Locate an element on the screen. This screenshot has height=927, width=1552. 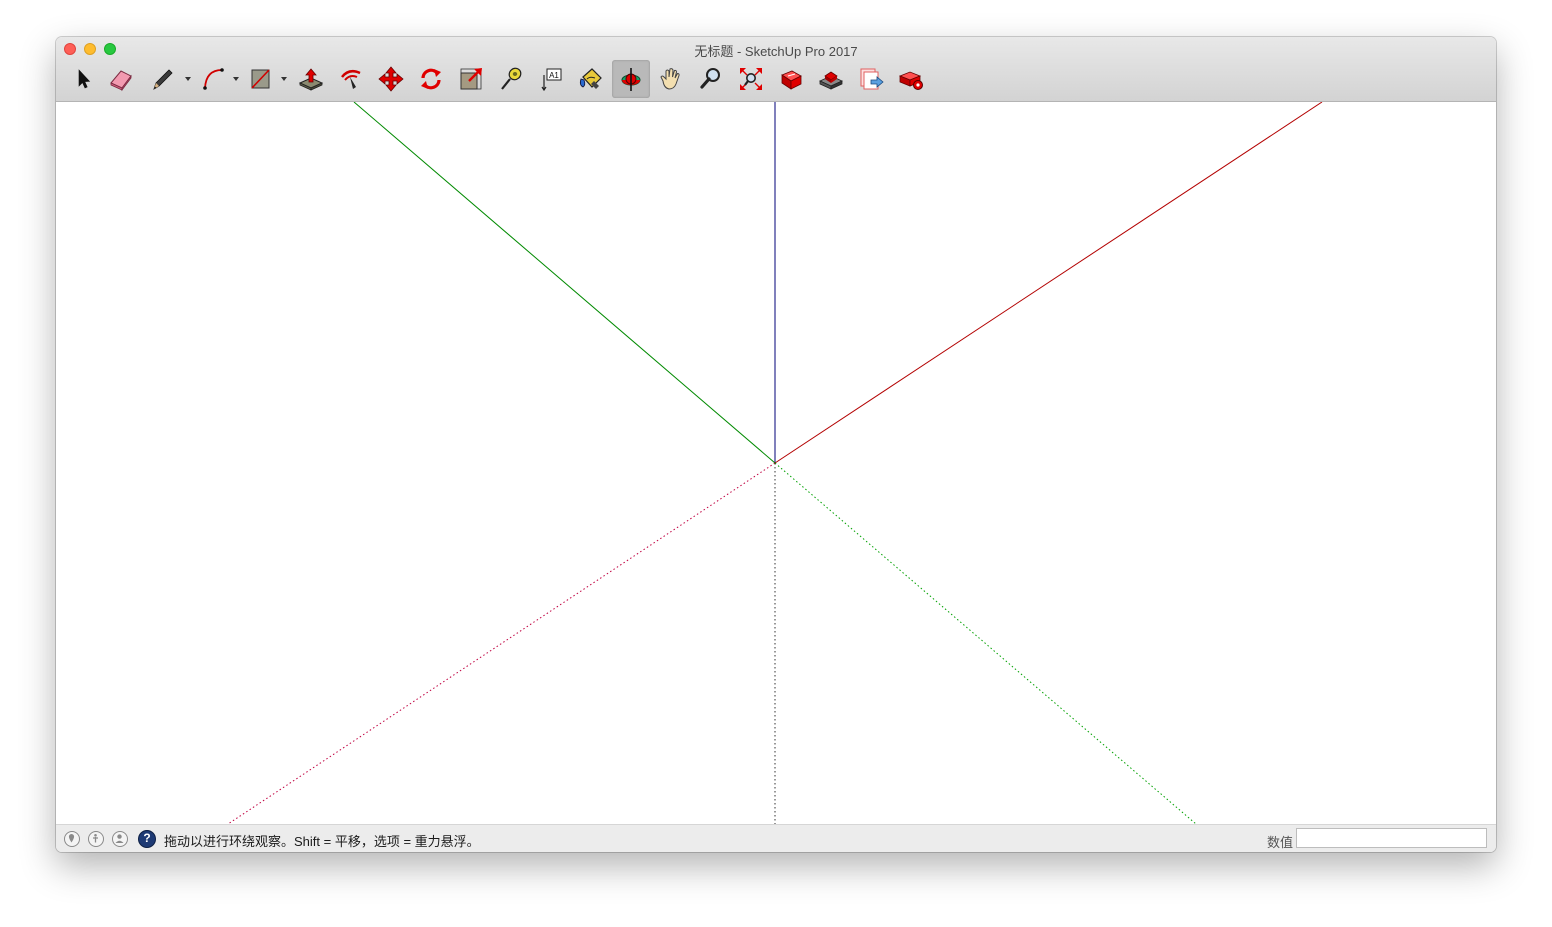
zoom-window-button is located at coordinates (110, 49).